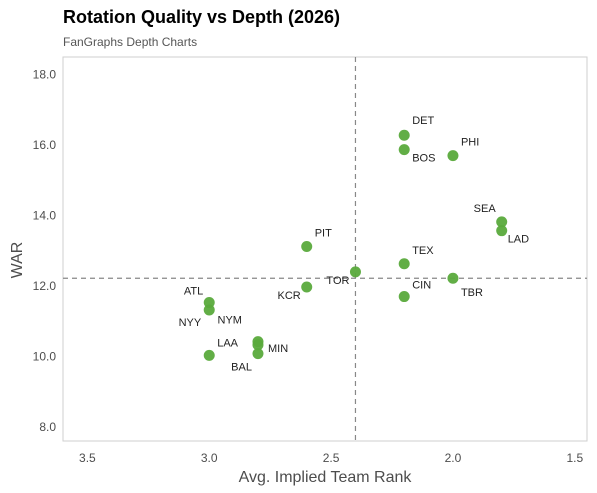 The image size is (597, 493). I want to click on chart-subtitle: FanGraphs Depth Charts, so click(130, 42).